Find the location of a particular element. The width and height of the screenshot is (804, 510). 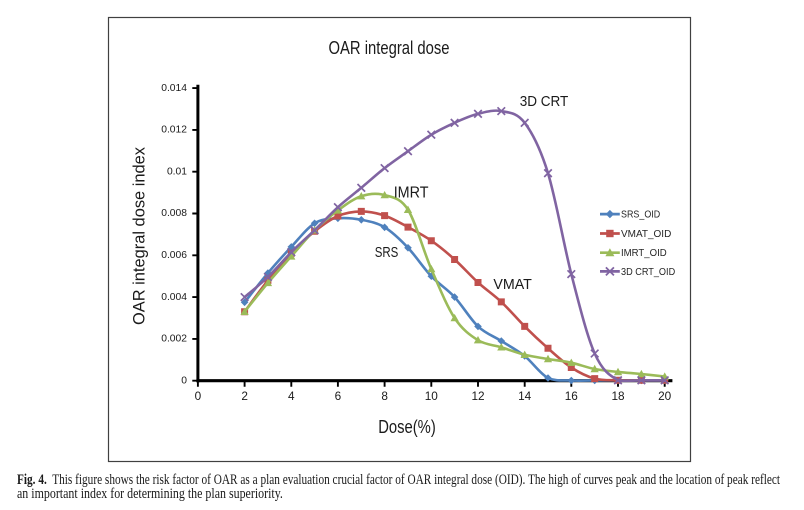

svg-text: 4 is located at coordinates (291, 396).